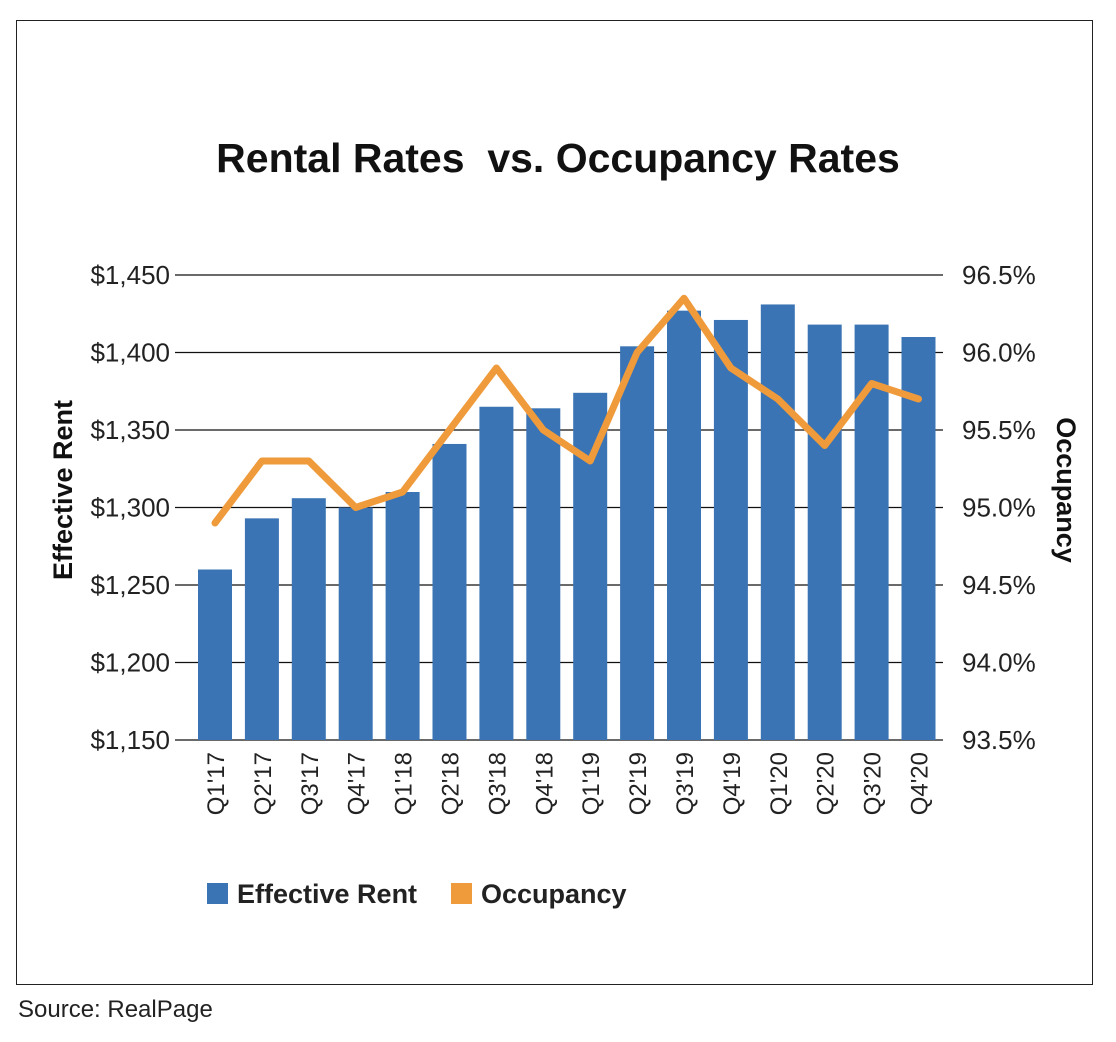  I want to click on left-tick-label: $1,450, so click(130, 275).